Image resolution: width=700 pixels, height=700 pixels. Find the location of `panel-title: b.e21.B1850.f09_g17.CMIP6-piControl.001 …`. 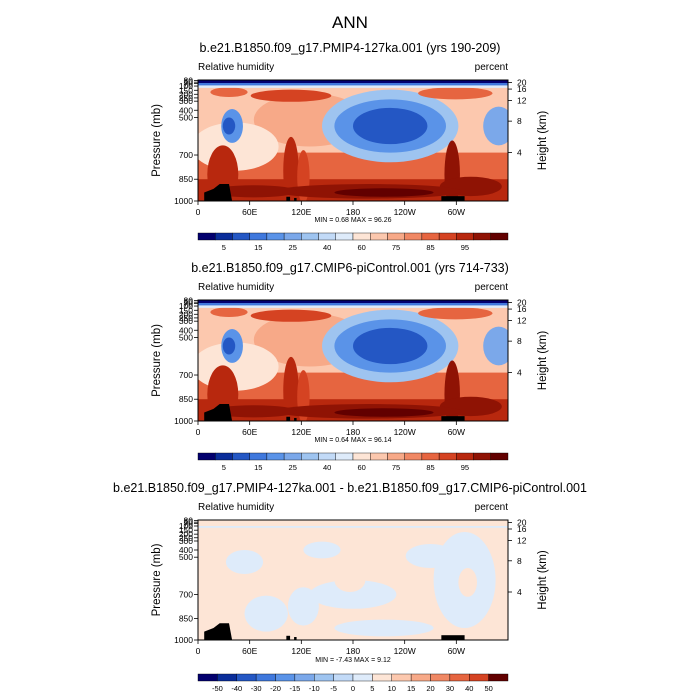

panel-title: b.e21.B1850.f09_g17.CMIP6-piControl.001 … is located at coordinates (350, 268).